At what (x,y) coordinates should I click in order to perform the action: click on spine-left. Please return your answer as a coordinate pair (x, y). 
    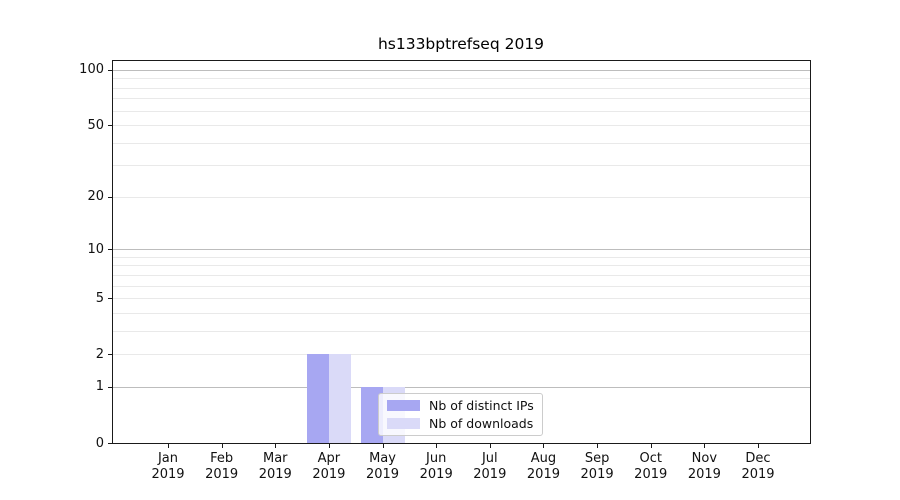
    Looking at the image, I should click on (112, 252).